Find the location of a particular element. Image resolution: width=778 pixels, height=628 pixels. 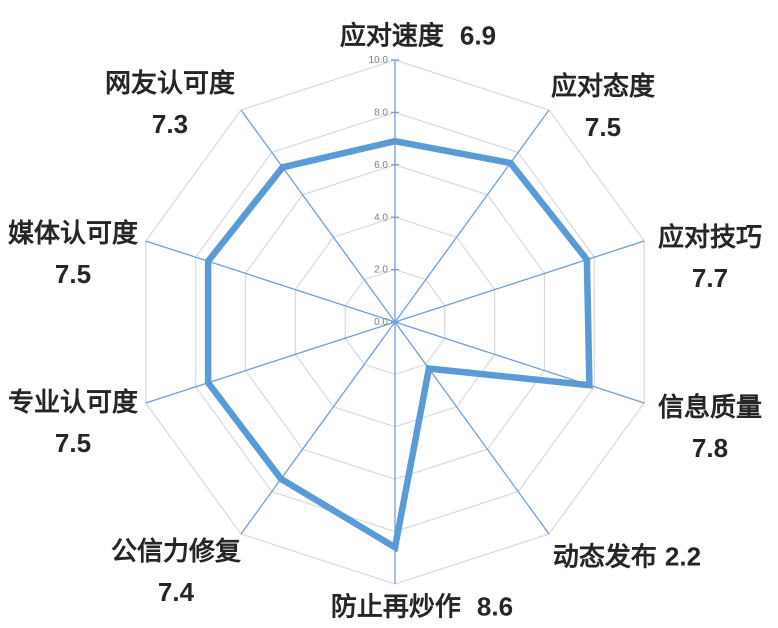

axis-tick-label: 6.0 is located at coordinates (381, 165).